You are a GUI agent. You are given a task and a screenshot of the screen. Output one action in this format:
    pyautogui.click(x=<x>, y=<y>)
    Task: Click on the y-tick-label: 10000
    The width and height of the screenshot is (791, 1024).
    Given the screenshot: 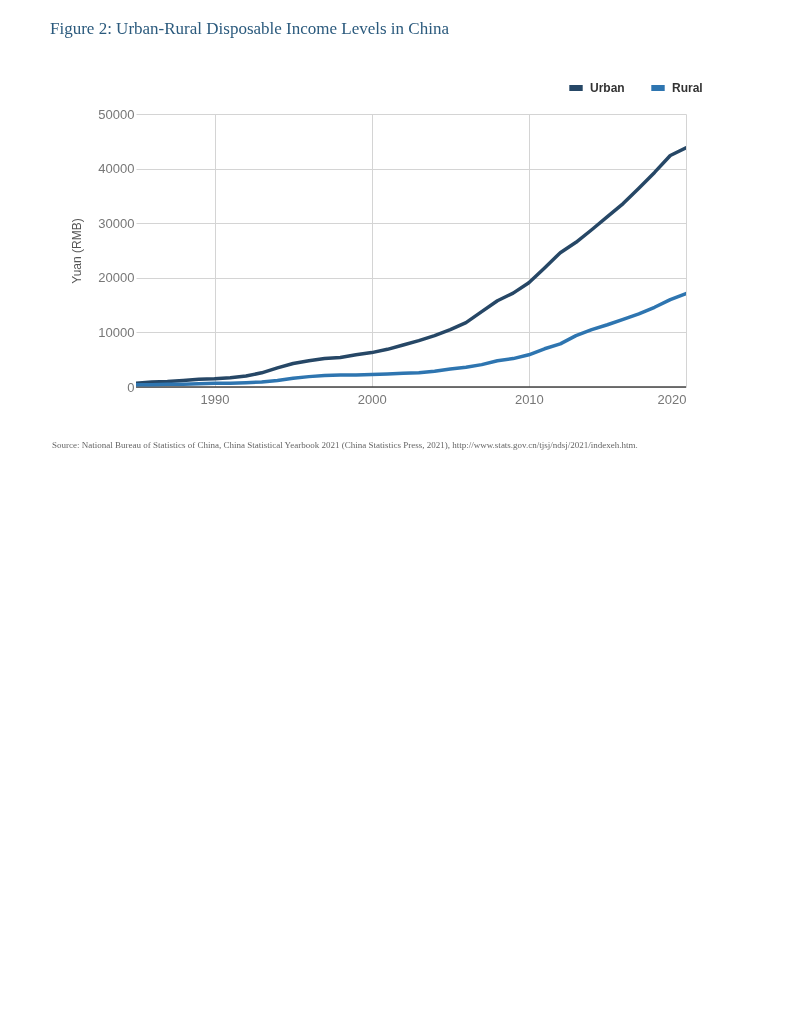 What is the action you would take?
    pyautogui.click(x=116, y=332)
    